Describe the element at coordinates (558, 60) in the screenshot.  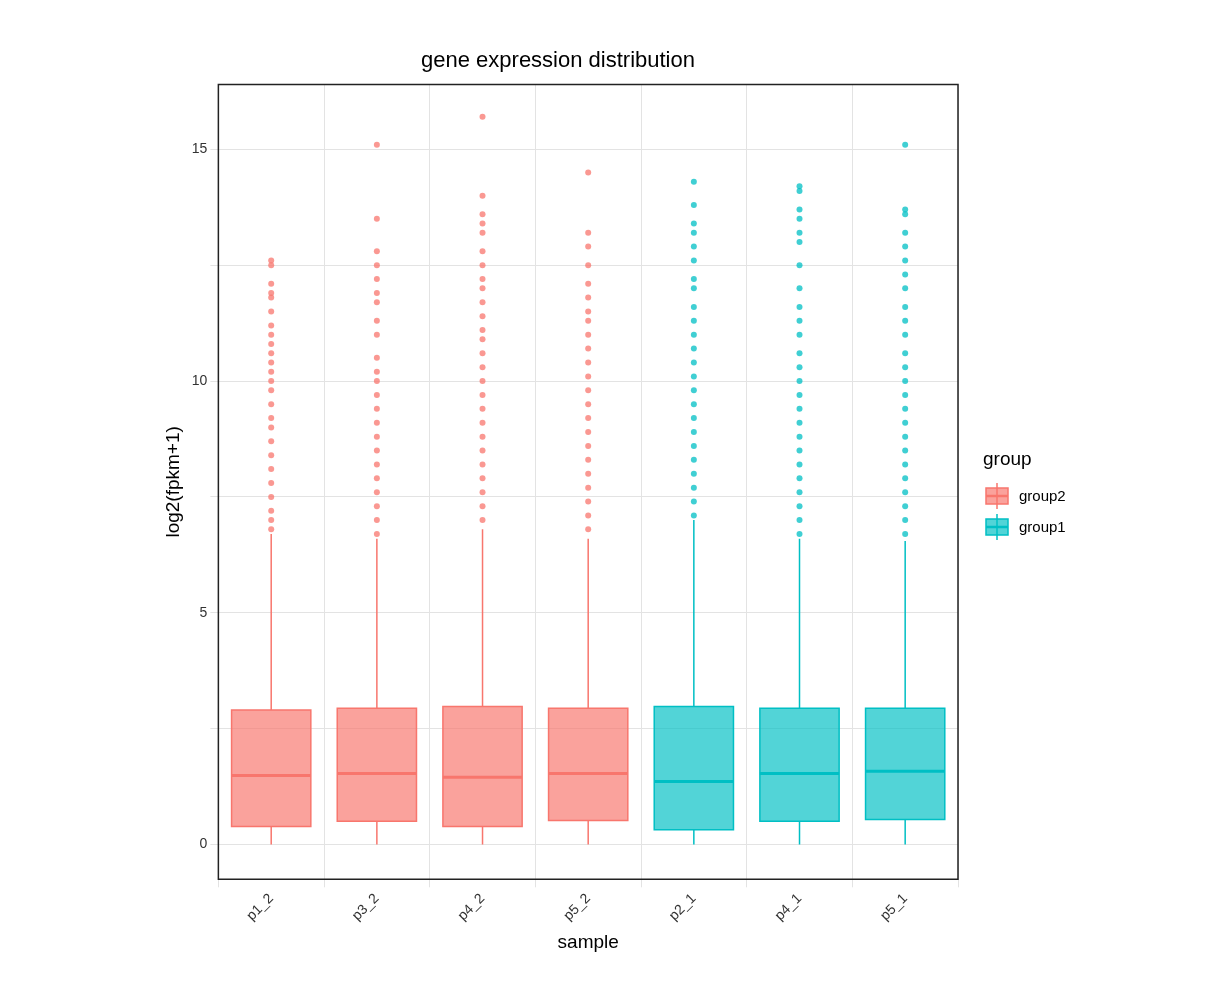
I see `chart-title: gene expression distribution` at that location.